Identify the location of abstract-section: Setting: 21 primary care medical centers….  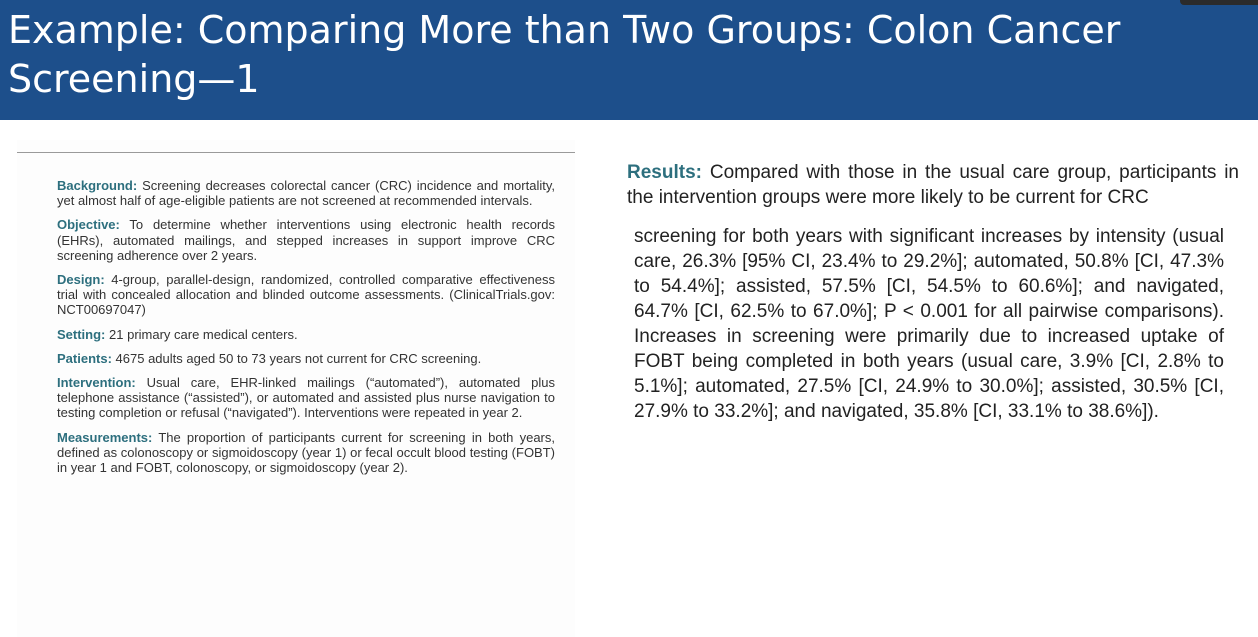
(306, 334).